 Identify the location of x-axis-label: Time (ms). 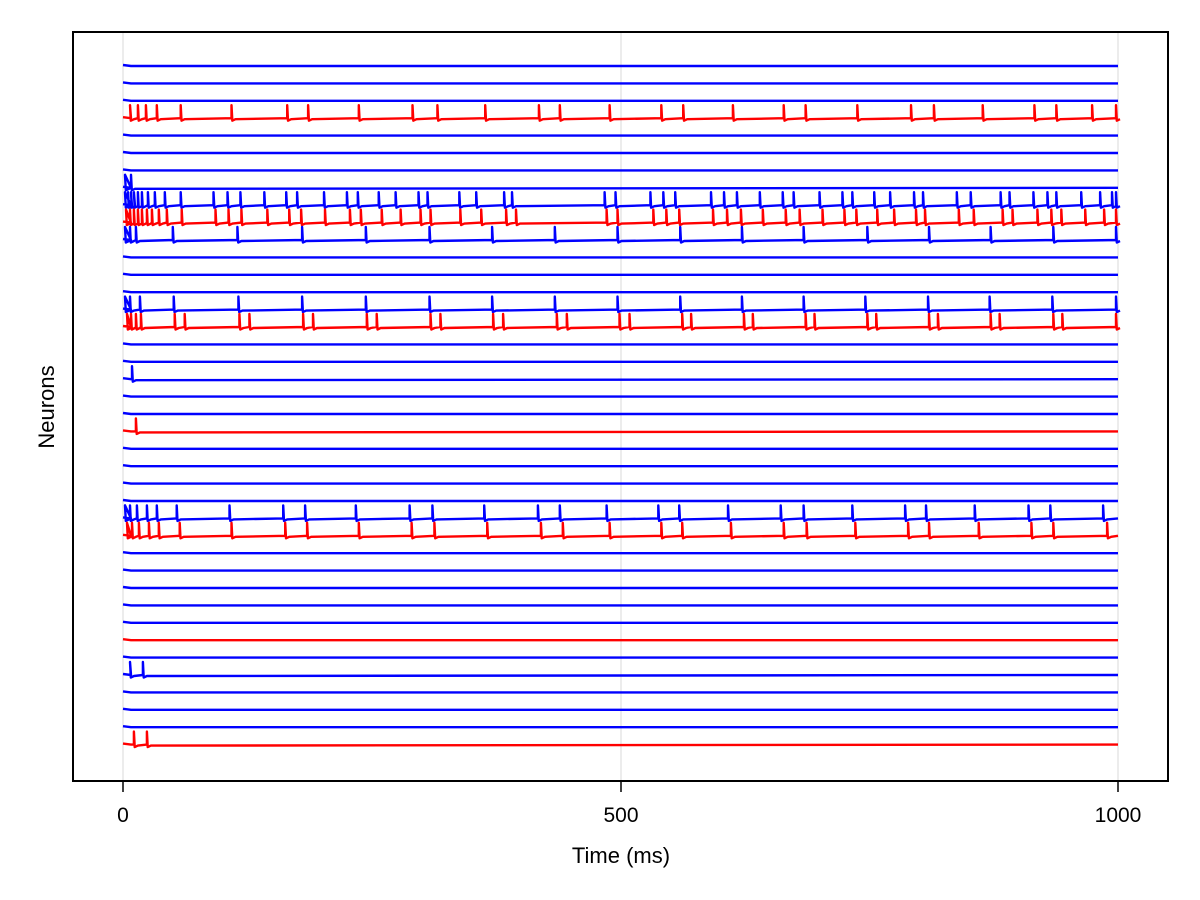
(621, 855).